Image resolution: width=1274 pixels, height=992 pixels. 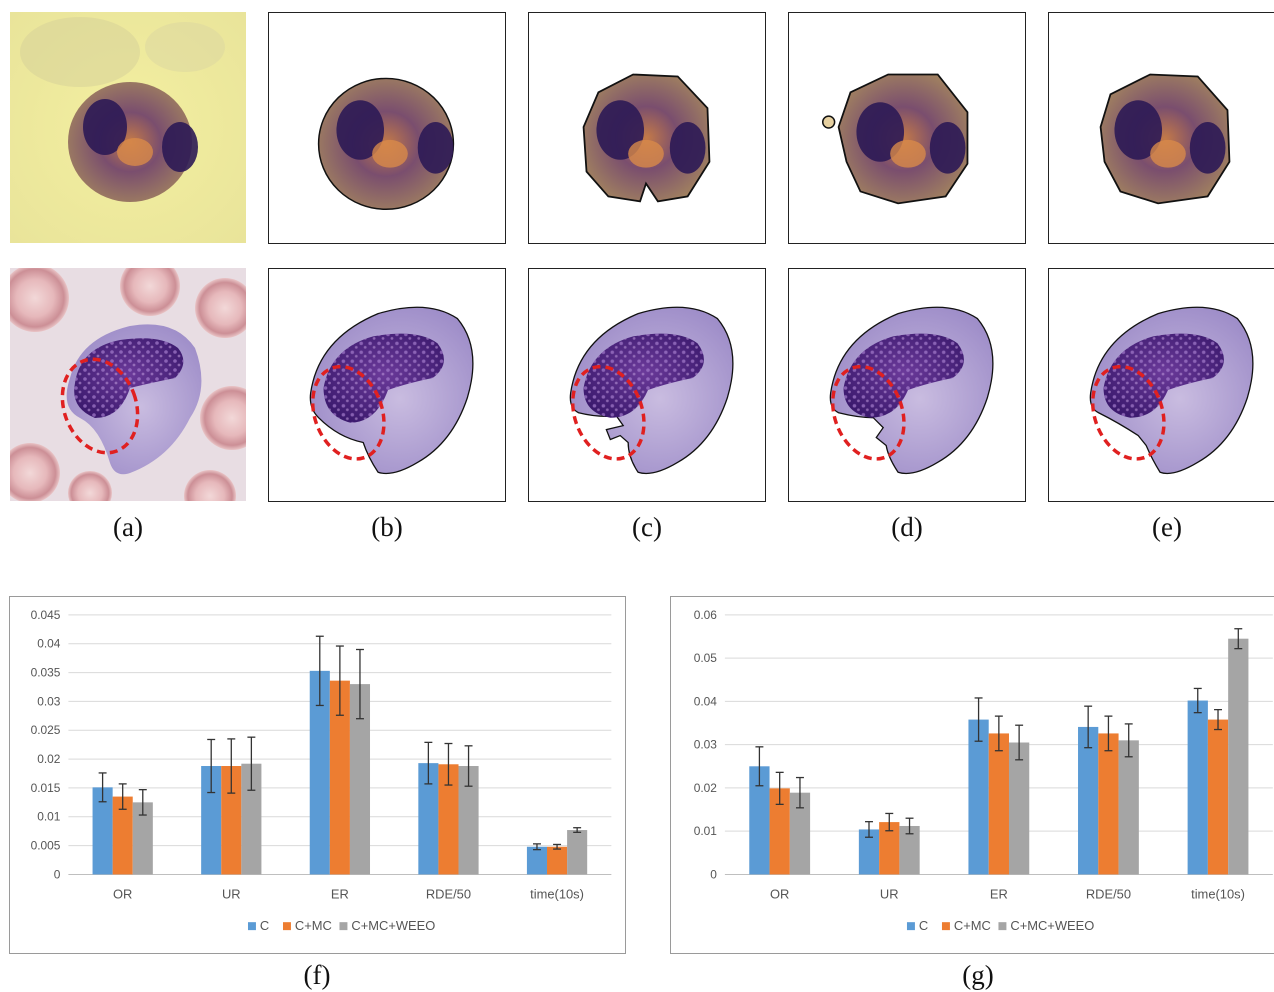 What do you see at coordinates (128, 527) in the screenshot?
I see `caption-a: (a)` at bounding box center [128, 527].